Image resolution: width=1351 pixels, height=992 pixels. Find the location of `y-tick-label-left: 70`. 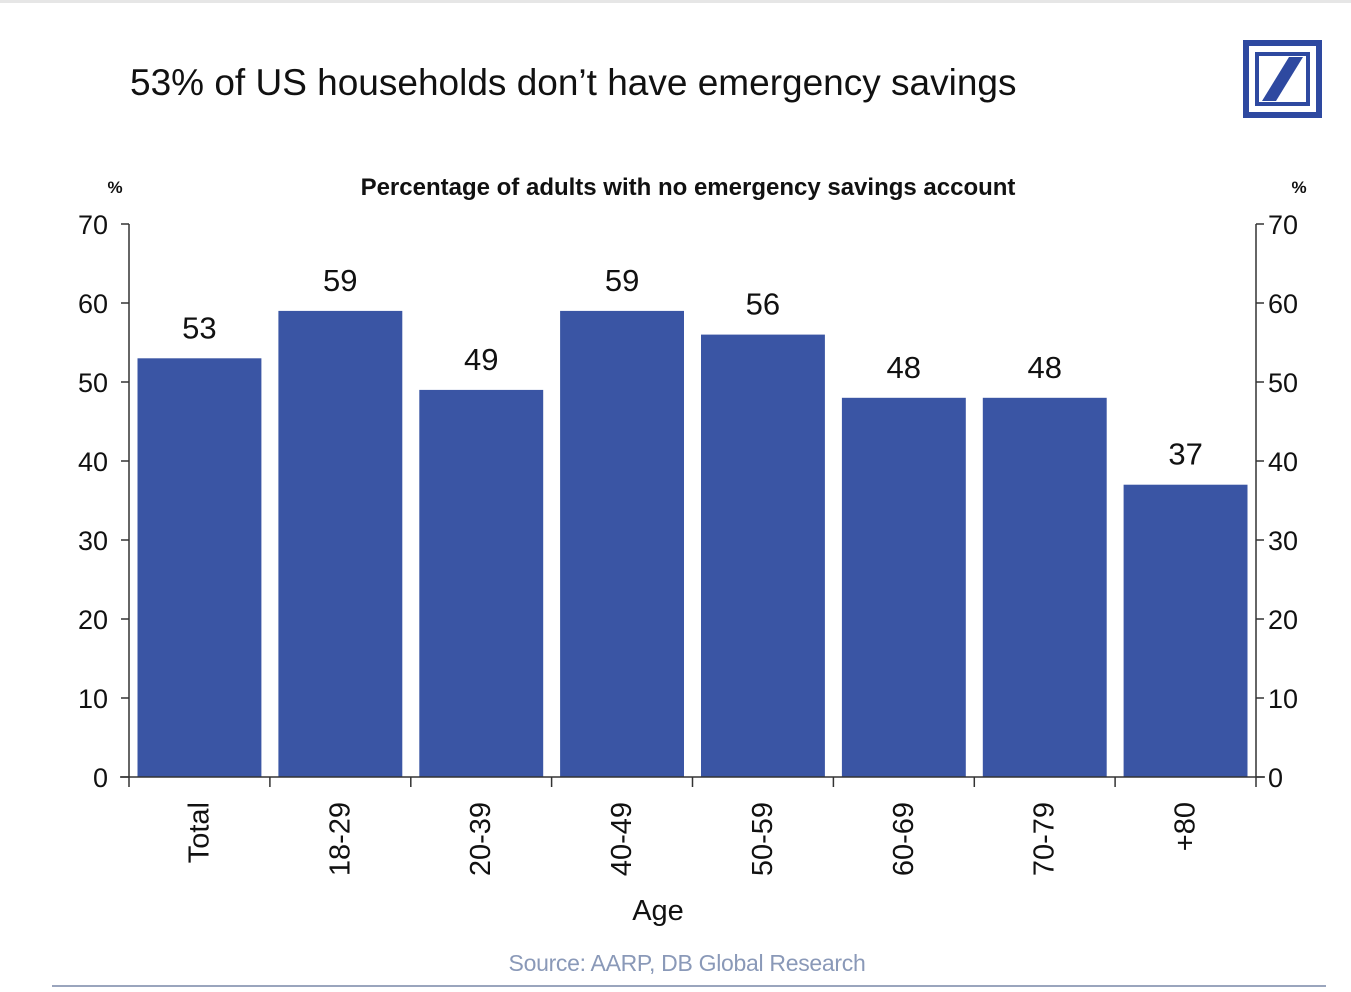

y-tick-label-left: 70 is located at coordinates (93, 225).